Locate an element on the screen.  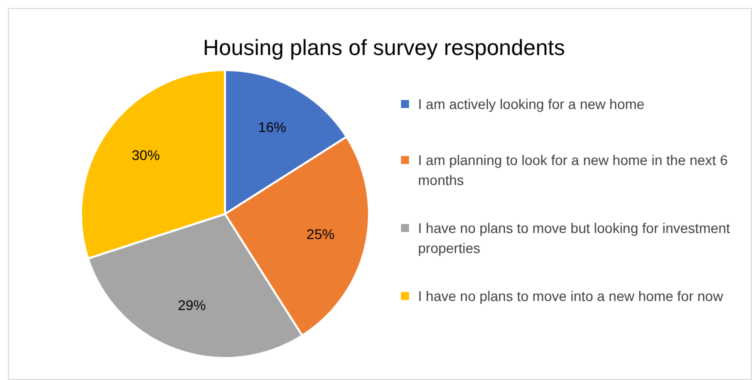
legend-label: I am actively looking for a new home is located at coordinates (531, 104).